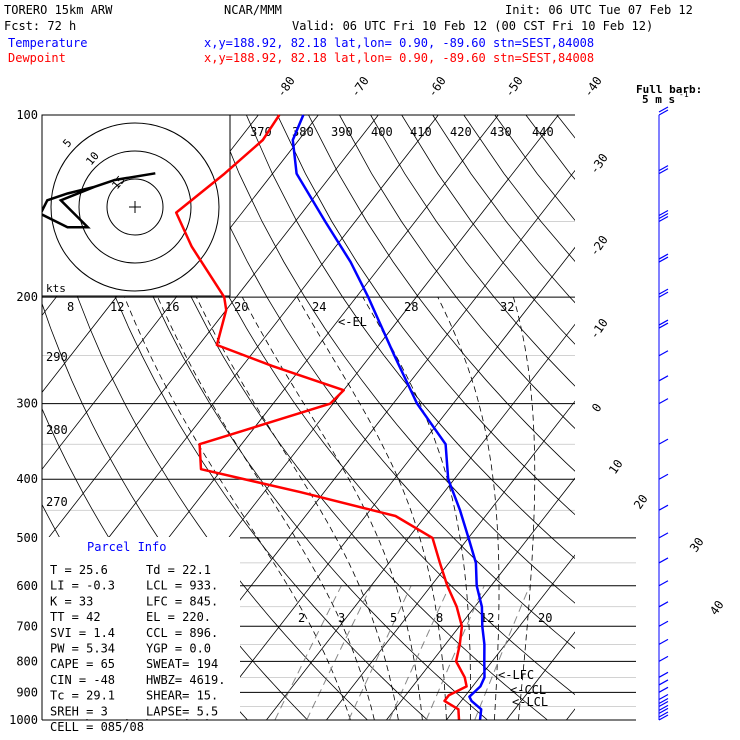  What do you see at coordinates (341, 618) in the screenshot?
I see `mixing-ratio-label: 3` at bounding box center [341, 618].